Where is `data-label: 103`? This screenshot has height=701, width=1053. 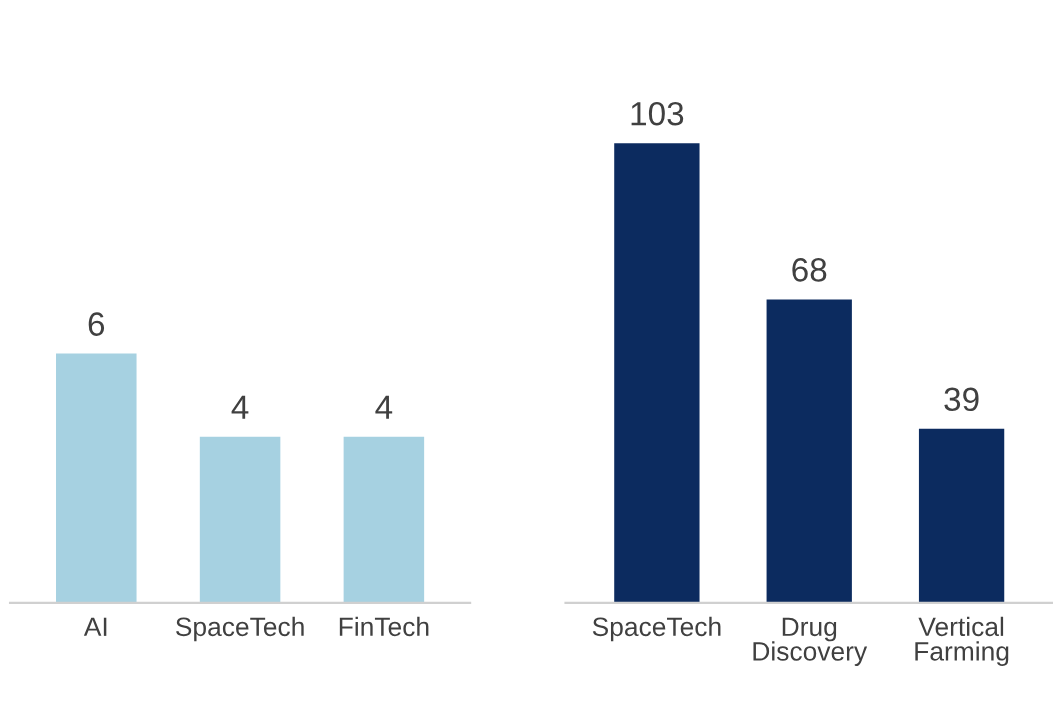
data-label: 103 is located at coordinates (657, 113).